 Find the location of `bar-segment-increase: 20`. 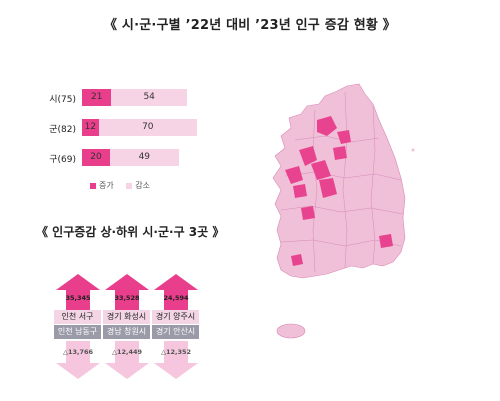

bar-segment-increase: 20 is located at coordinates (96, 157).